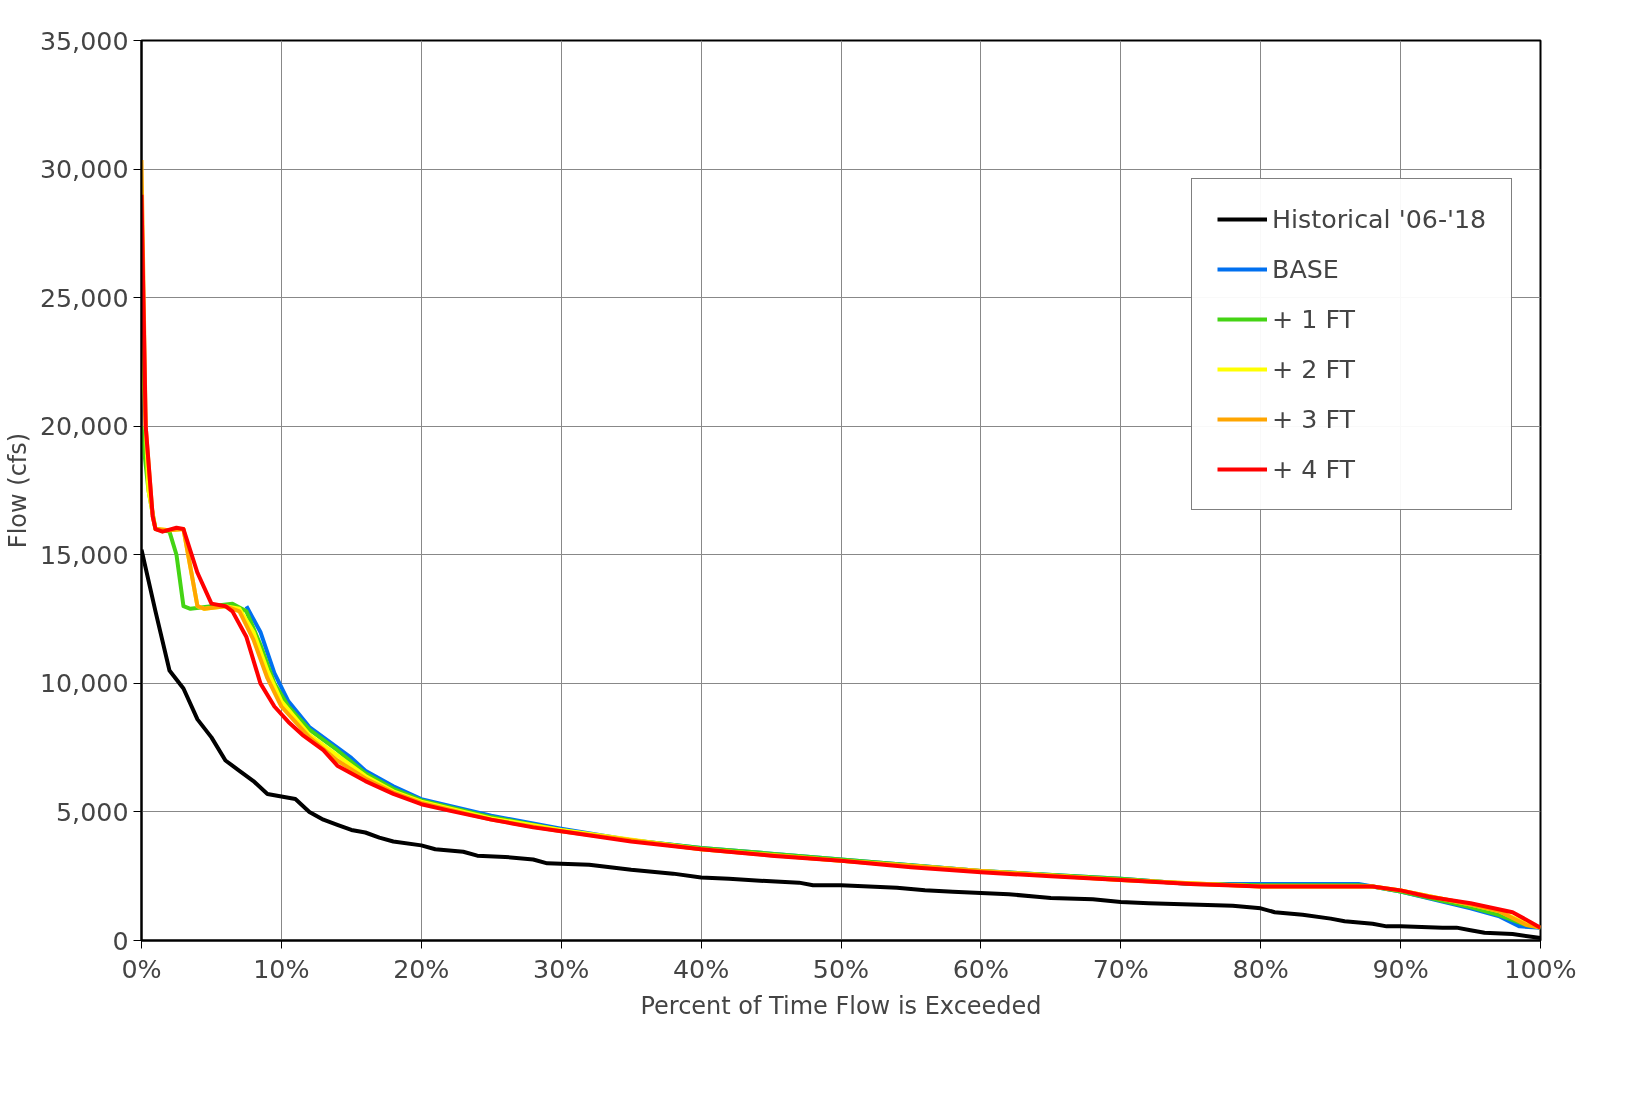 This screenshot has width=1644, height=1098. Describe the element at coordinates (141, 968) in the screenshot. I see `x-tick-label: 0%` at that location.